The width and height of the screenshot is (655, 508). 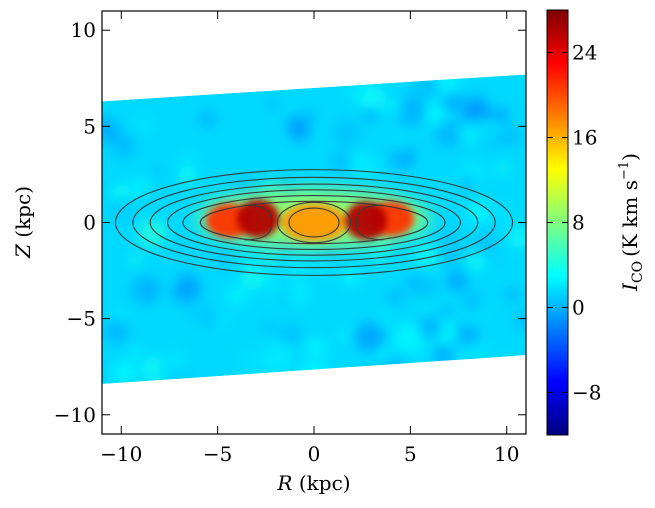 What do you see at coordinates (83, 30) in the screenshot?
I see `y-tick-label: 10` at bounding box center [83, 30].